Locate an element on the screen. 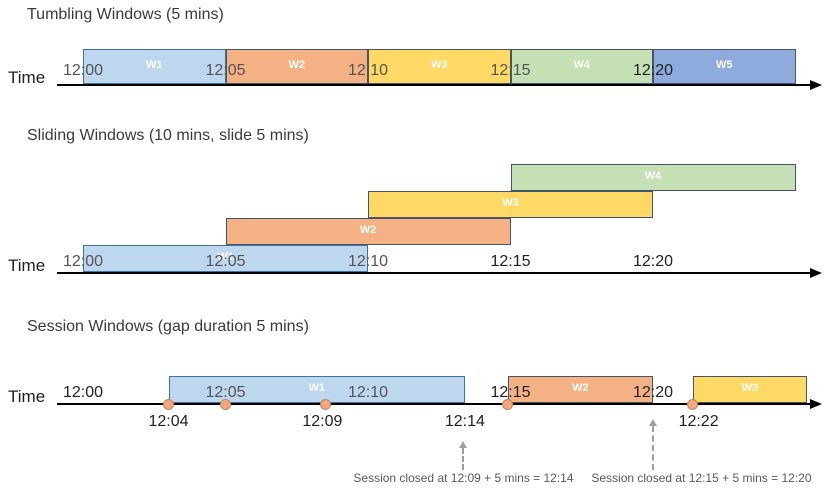 This screenshot has width=829, height=498. window-w5-tumbling: W5 is located at coordinates (724, 66).